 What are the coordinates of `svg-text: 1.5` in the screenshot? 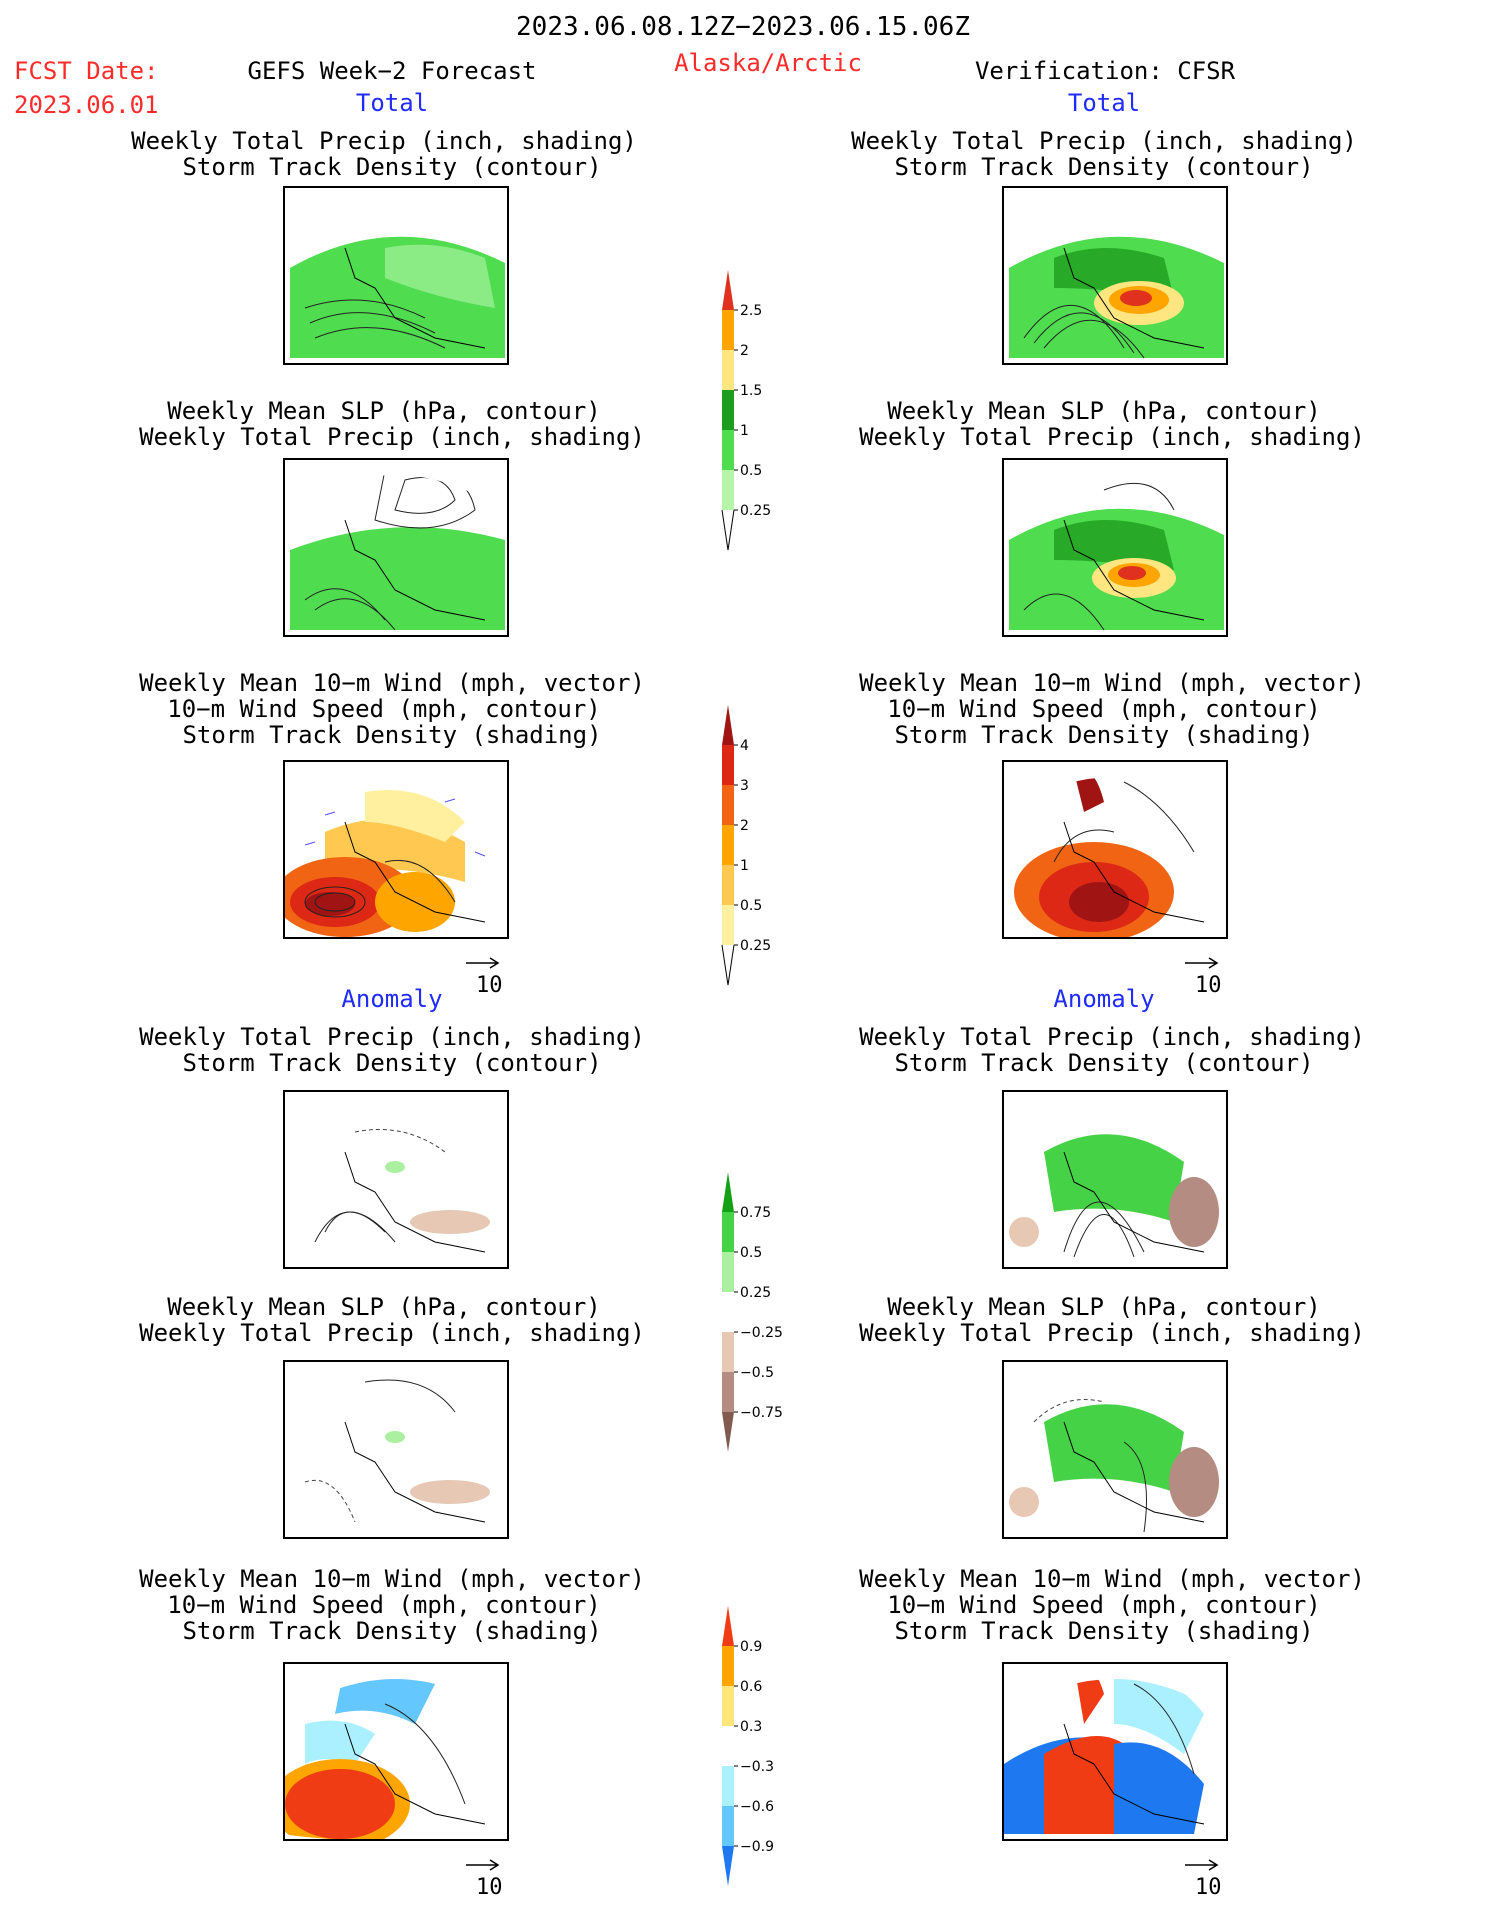 It's located at (751, 391).